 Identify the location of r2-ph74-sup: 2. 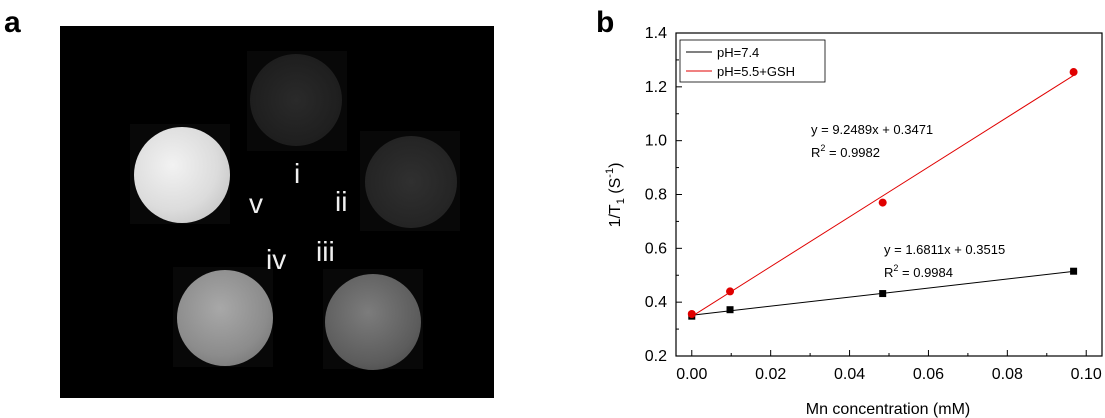
(895, 268).